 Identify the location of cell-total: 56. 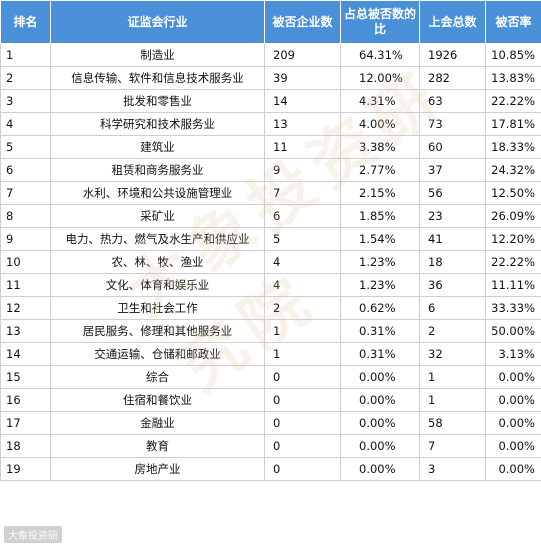
(452, 193).